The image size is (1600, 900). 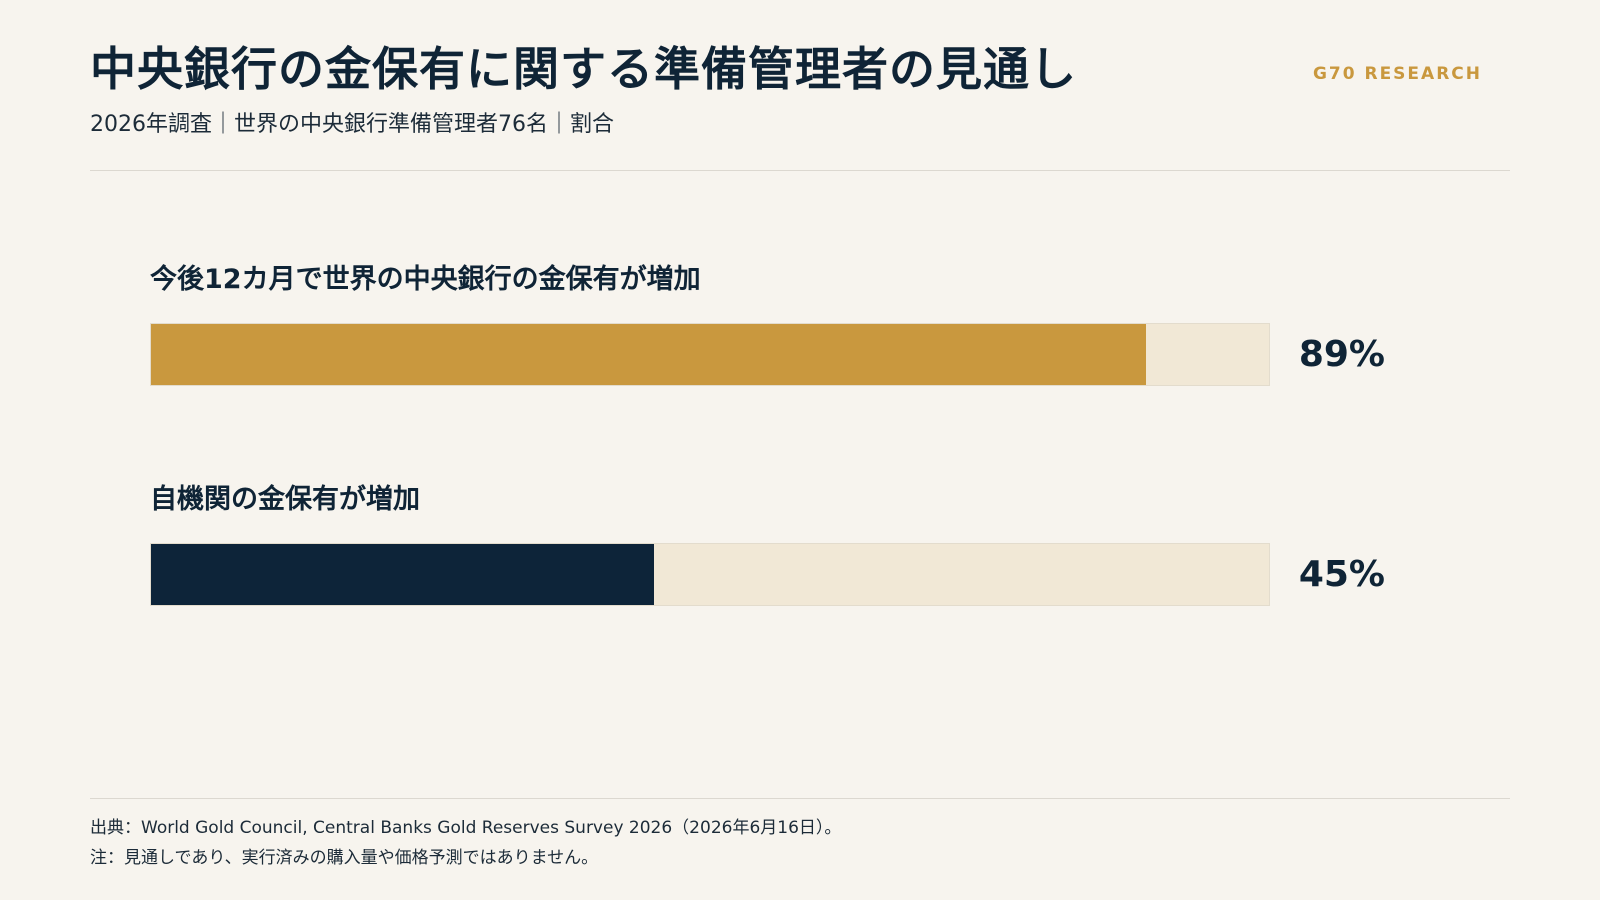 What do you see at coordinates (344, 858) in the screenshot?
I see `disclaimer-note: 注：見通しであり、実行済みの購入量や価格予測ではありません。` at bounding box center [344, 858].